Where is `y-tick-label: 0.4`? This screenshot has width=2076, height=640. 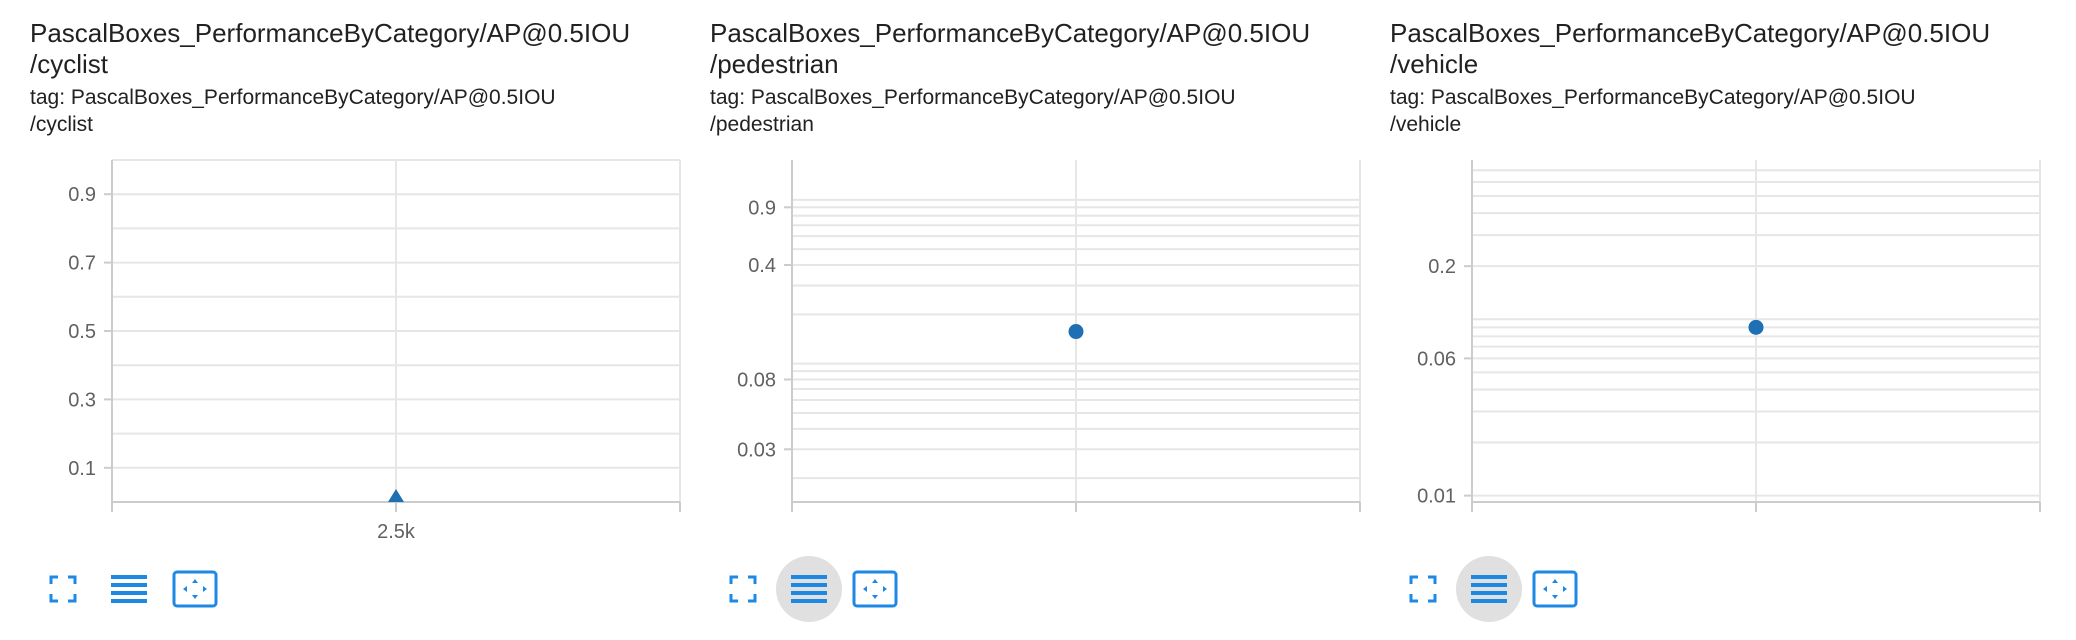
y-tick-label: 0.4 is located at coordinates (762, 266).